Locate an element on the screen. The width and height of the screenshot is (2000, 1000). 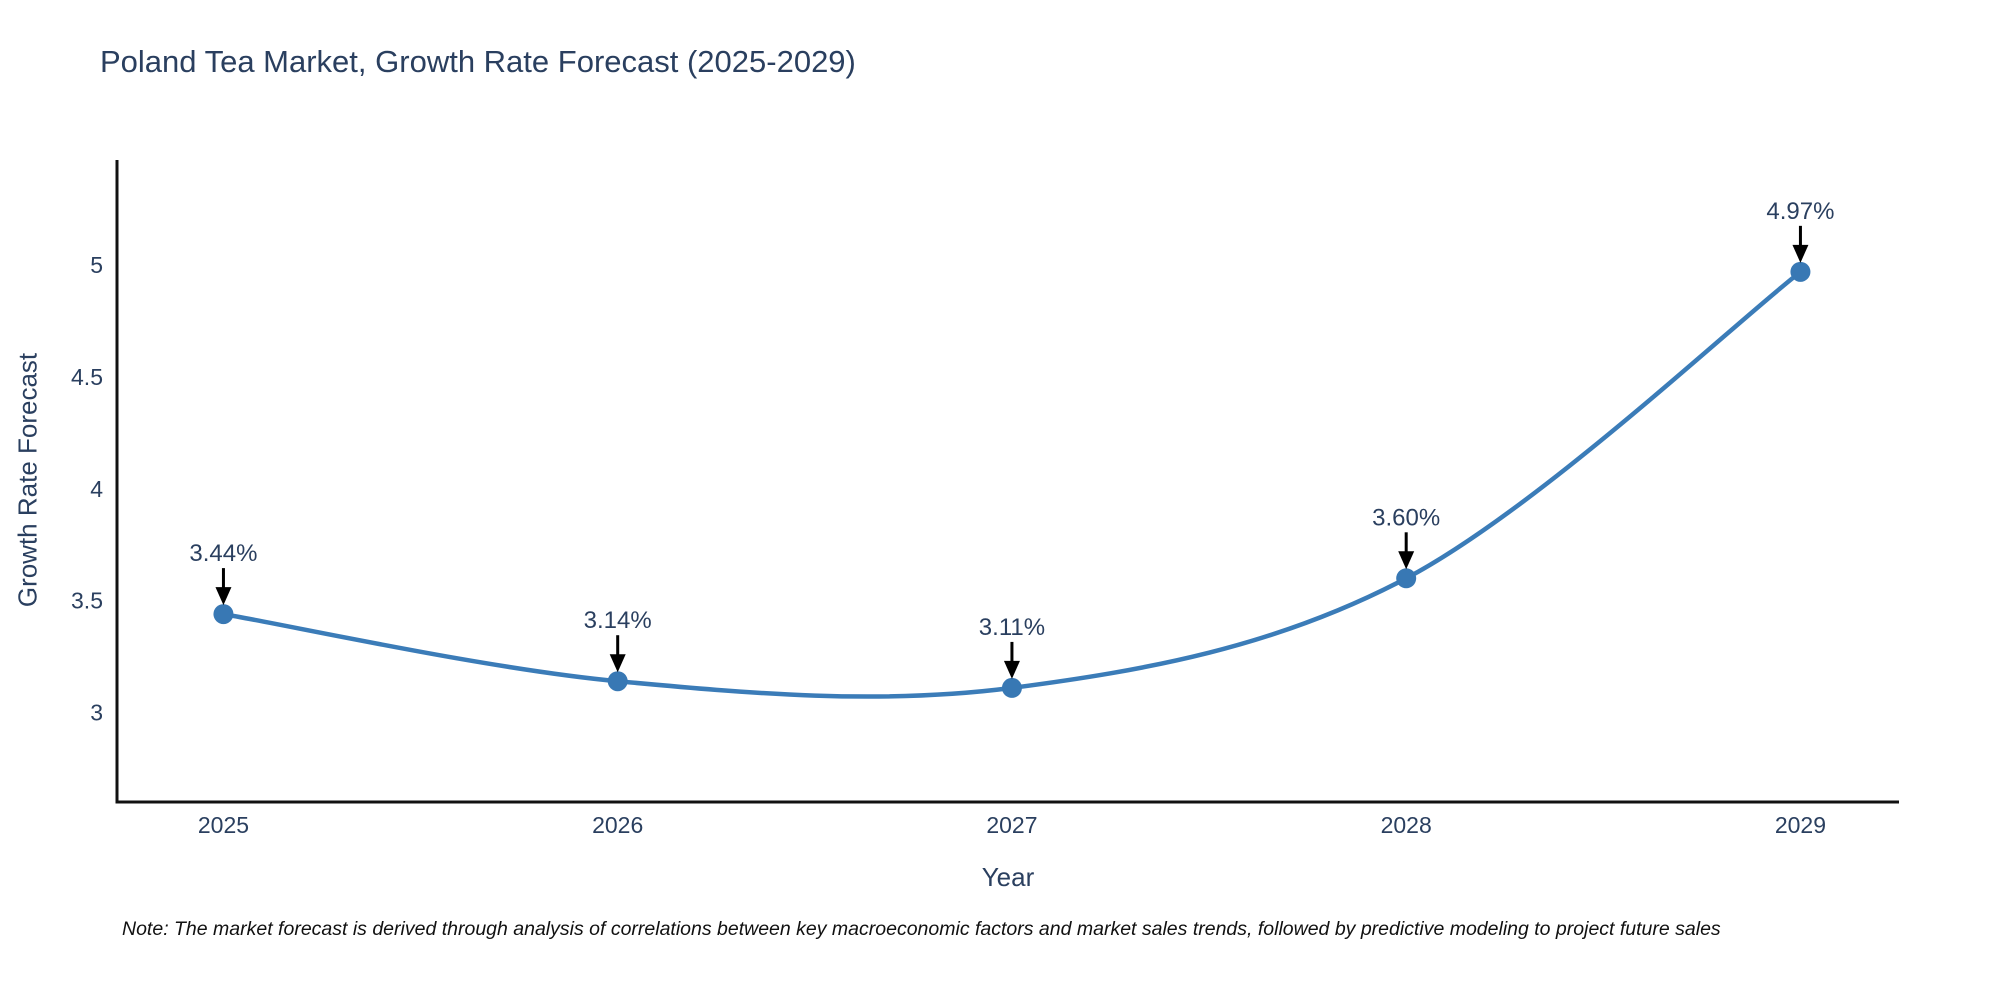
data-point-2025 is located at coordinates (223, 614).